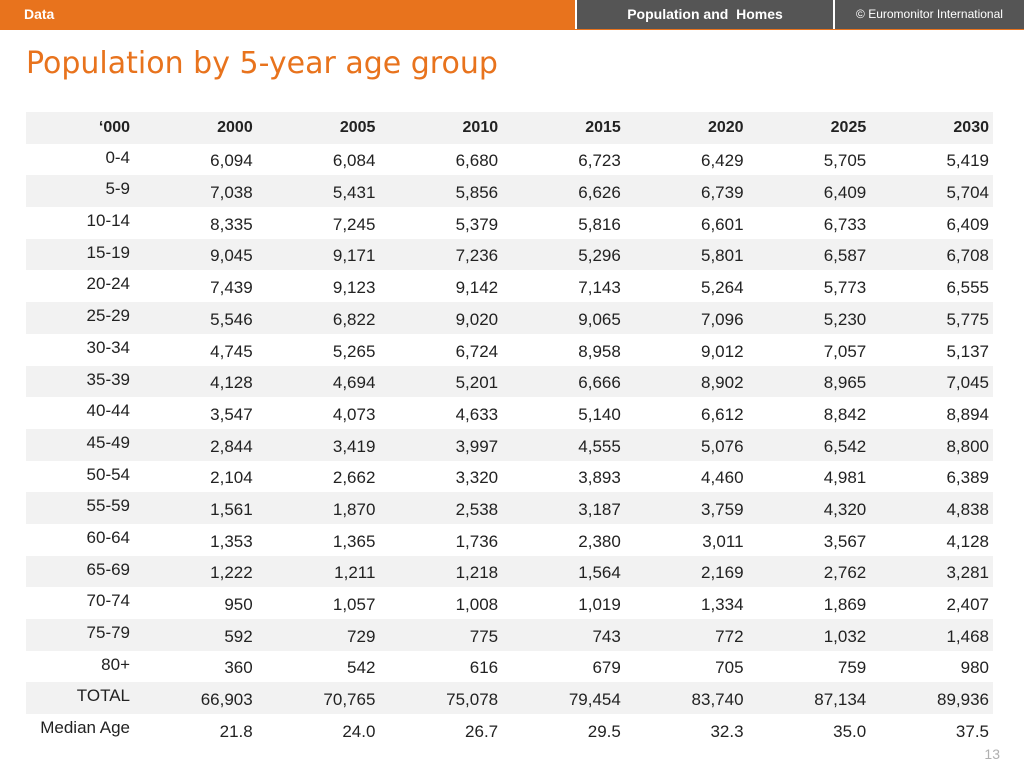  Describe the element at coordinates (482, 731) in the screenshot. I see `table-cell: 26.7` at that location.